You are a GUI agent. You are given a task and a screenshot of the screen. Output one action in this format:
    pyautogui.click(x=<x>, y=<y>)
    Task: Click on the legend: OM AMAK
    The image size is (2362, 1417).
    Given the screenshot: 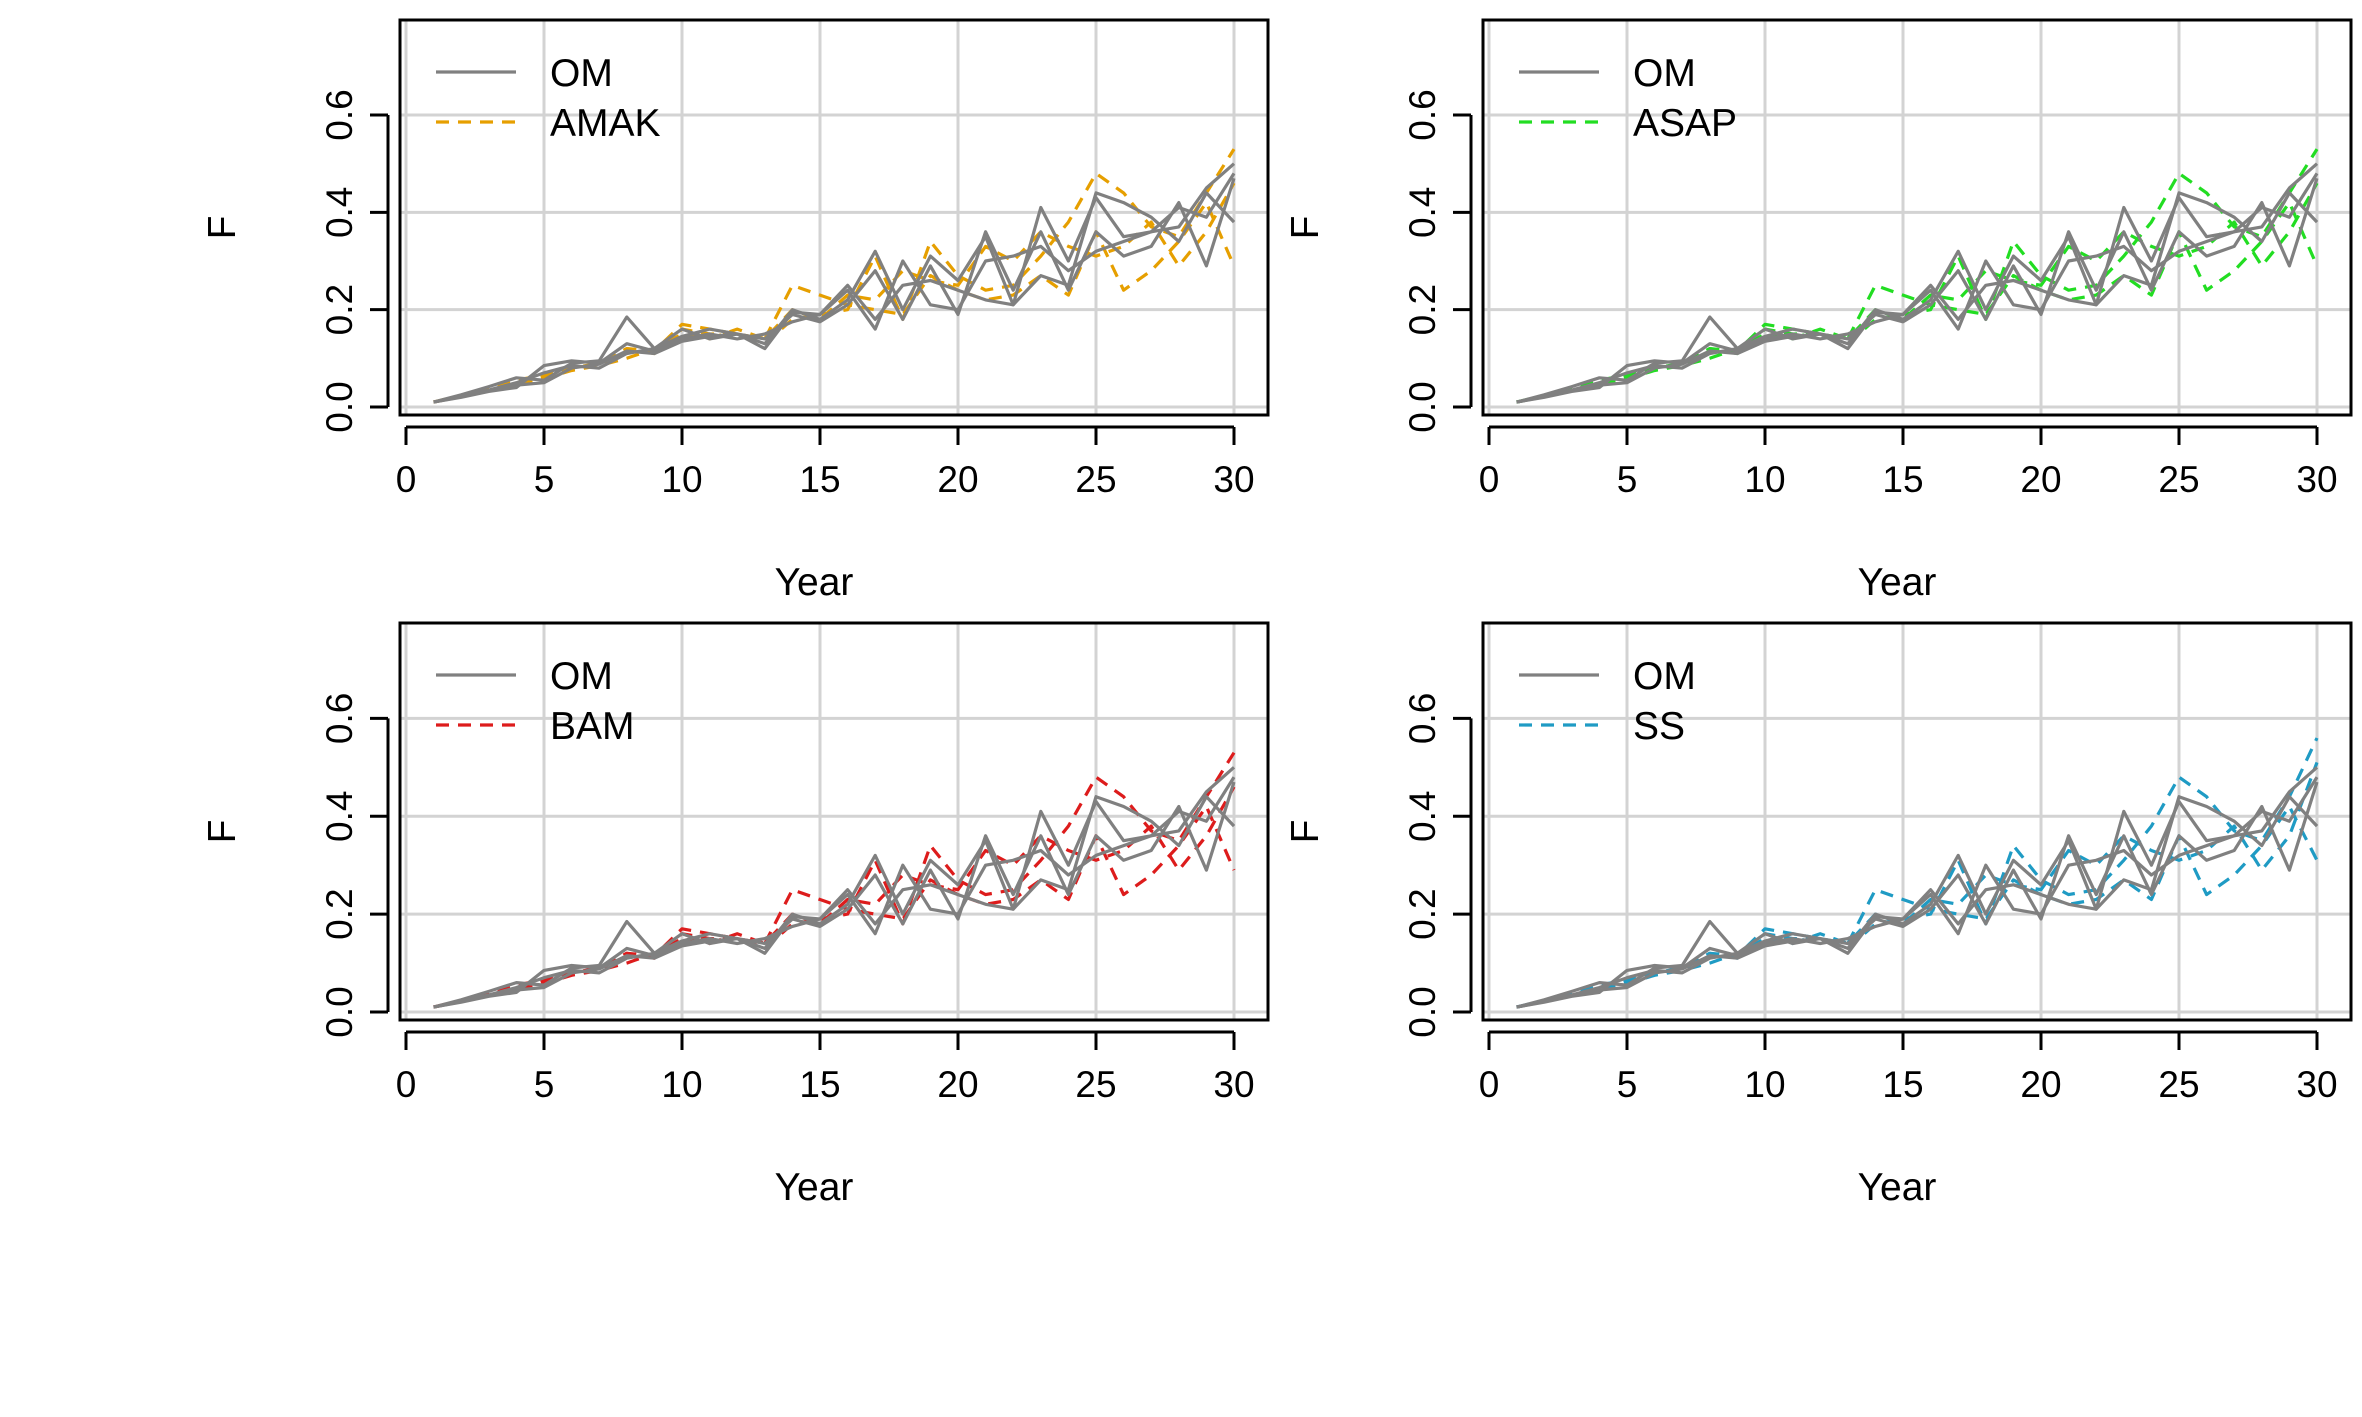 What is the action you would take?
    pyautogui.click(x=548, y=98)
    